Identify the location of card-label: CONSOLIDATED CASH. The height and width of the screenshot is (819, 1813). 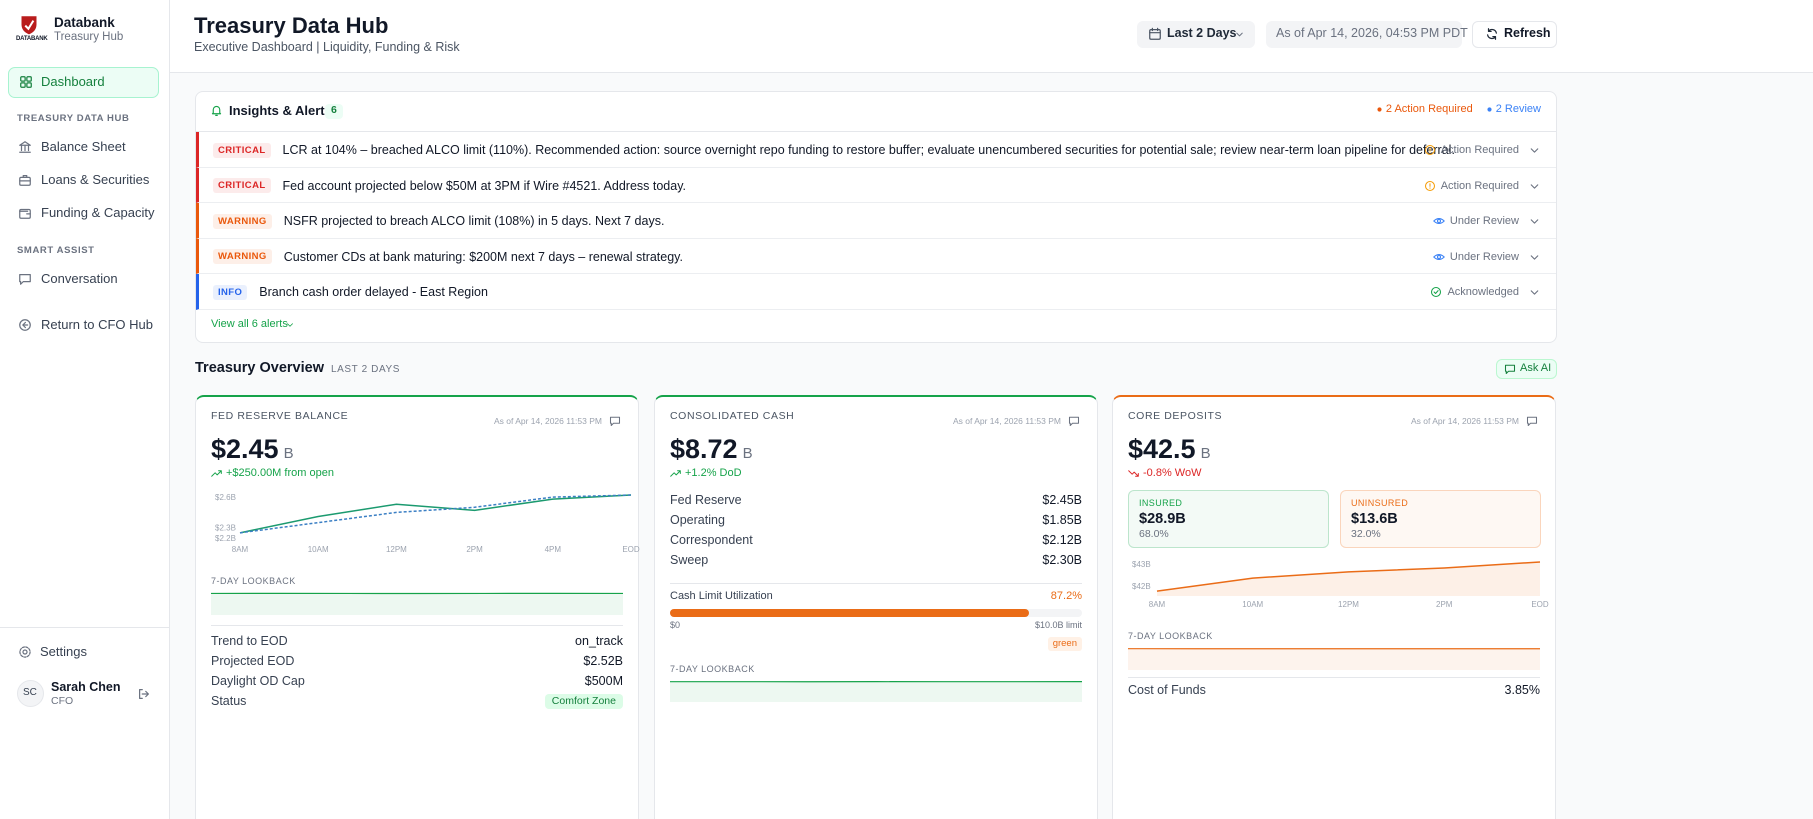
(732, 416).